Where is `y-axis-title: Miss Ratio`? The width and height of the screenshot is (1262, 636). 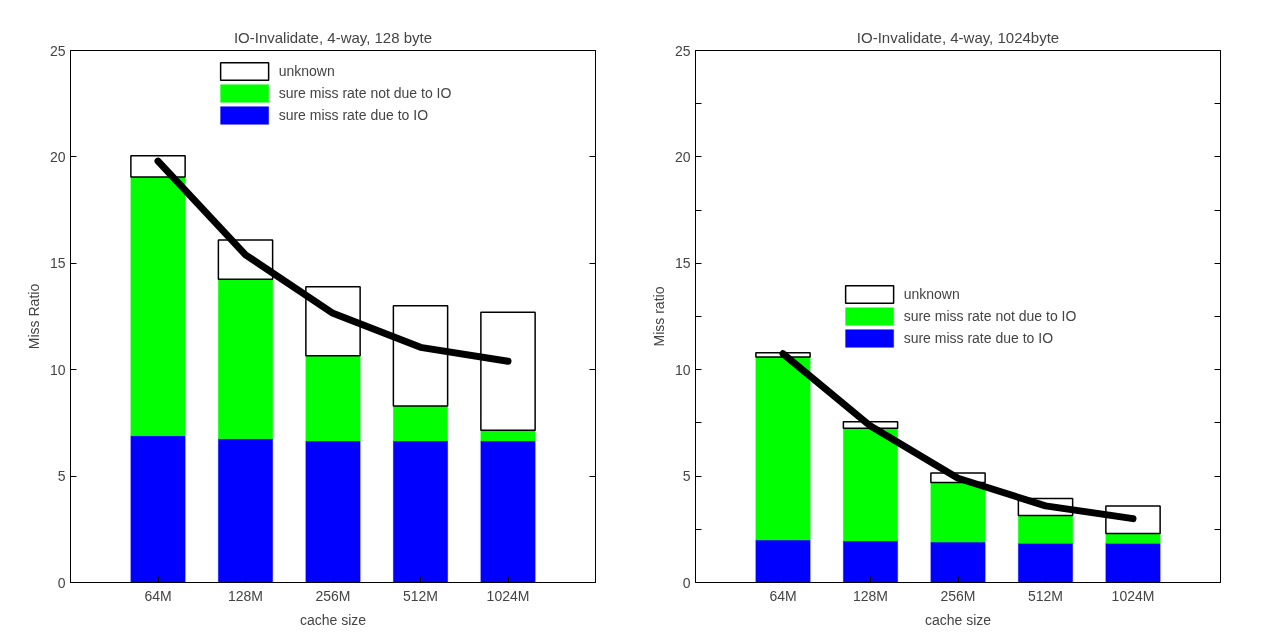
y-axis-title: Miss Ratio is located at coordinates (33, 316).